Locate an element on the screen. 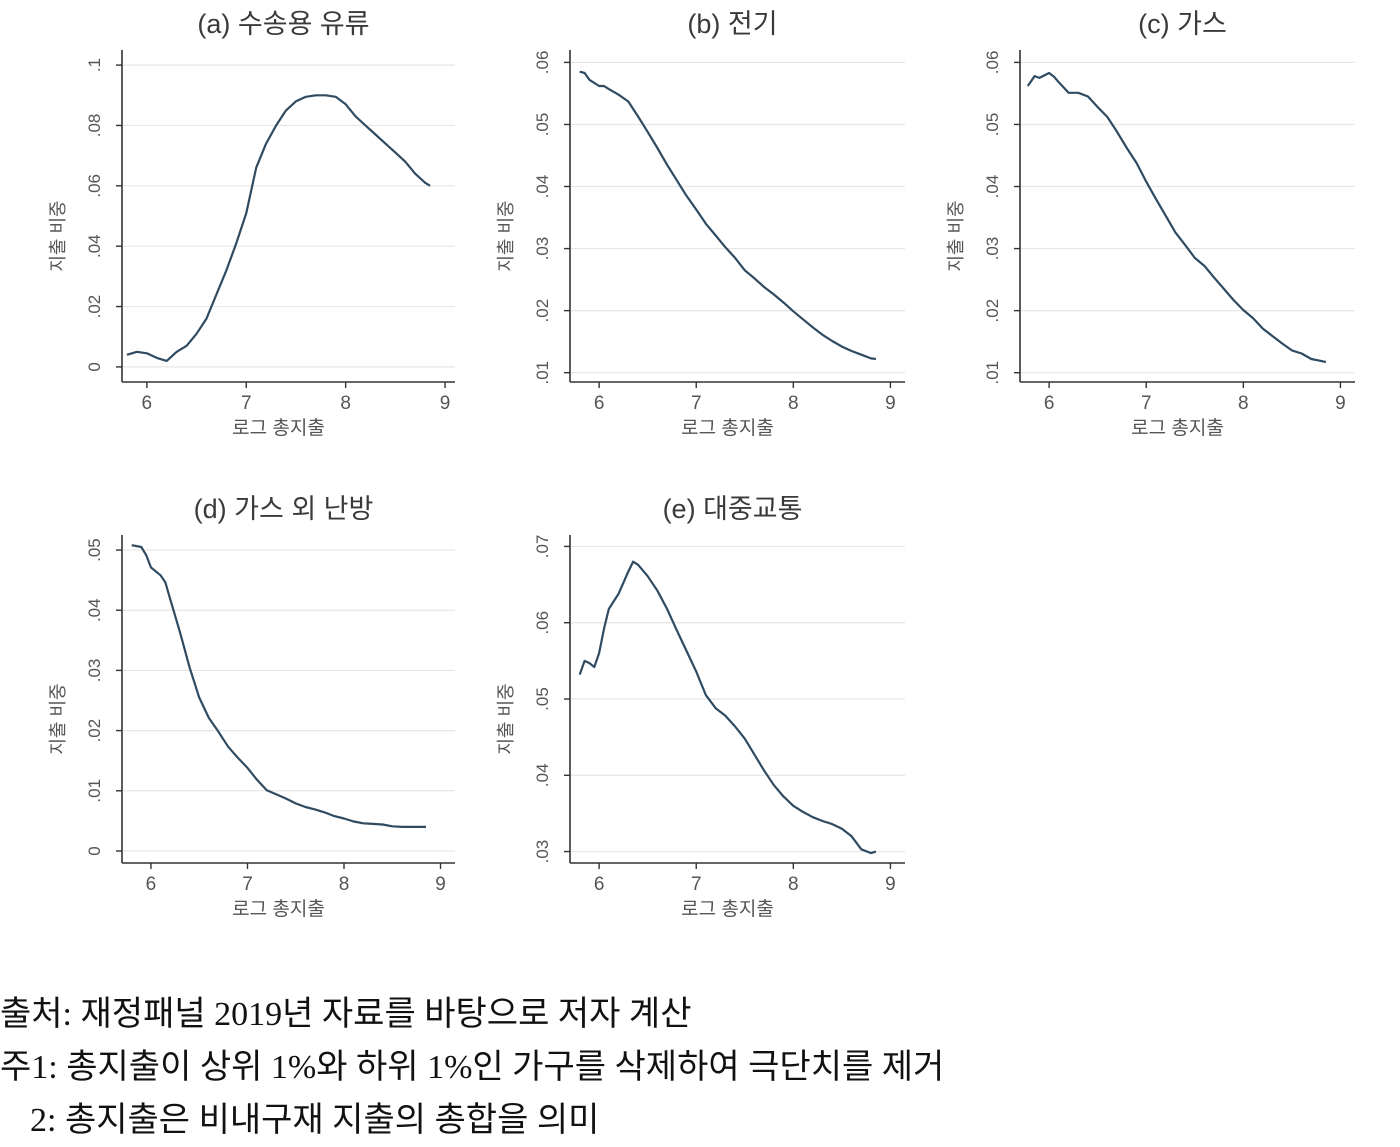 The image size is (1400, 1147). y-tick-label: .1 is located at coordinates (94, 65).